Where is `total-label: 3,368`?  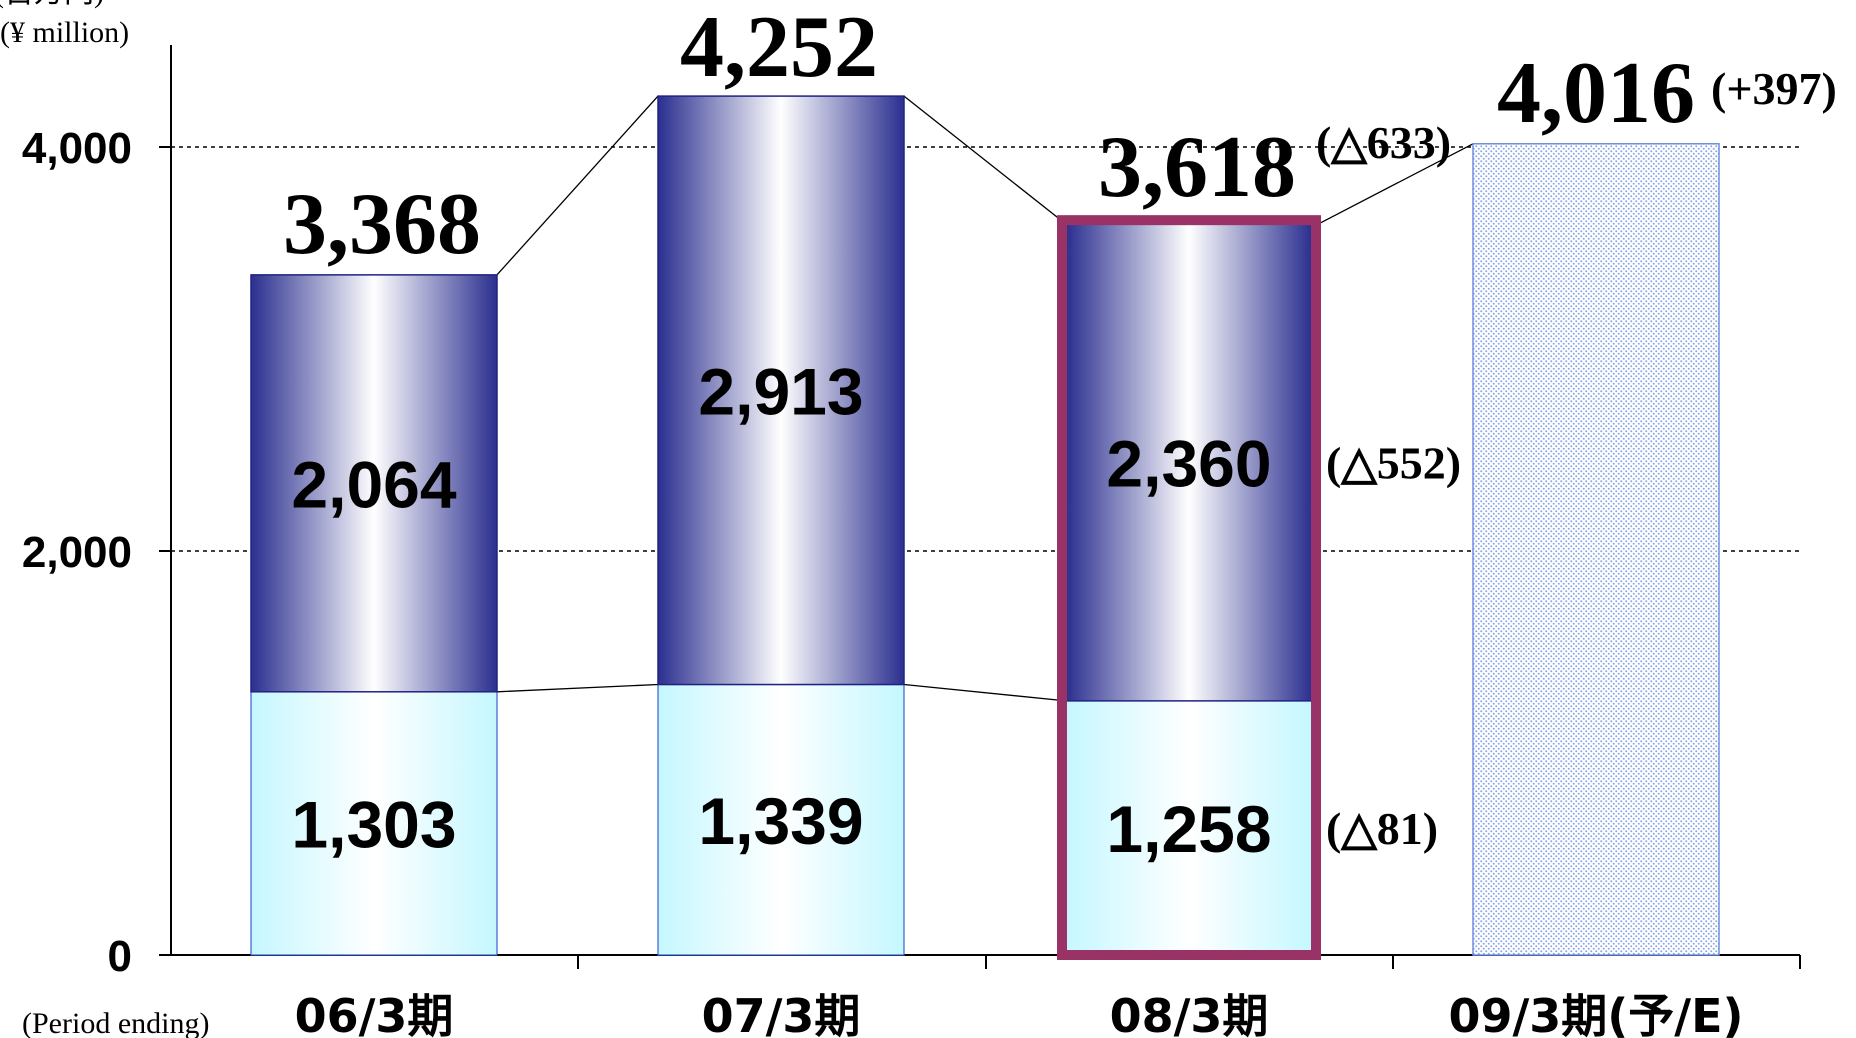 total-label: 3,368 is located at coordinates (382, 224).